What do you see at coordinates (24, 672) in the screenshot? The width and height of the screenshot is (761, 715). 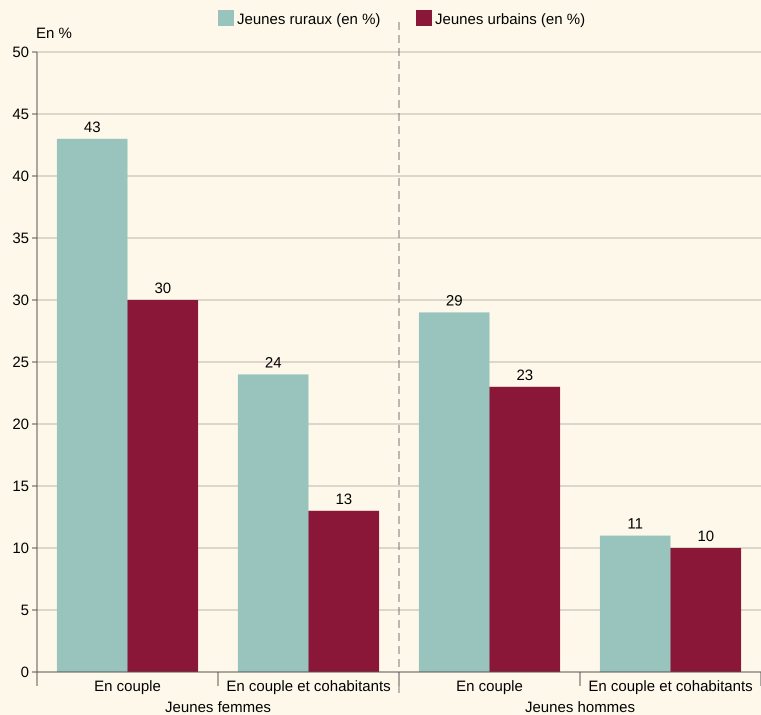 I see `y-tick-label: 0` at bounding box center [24, 672].